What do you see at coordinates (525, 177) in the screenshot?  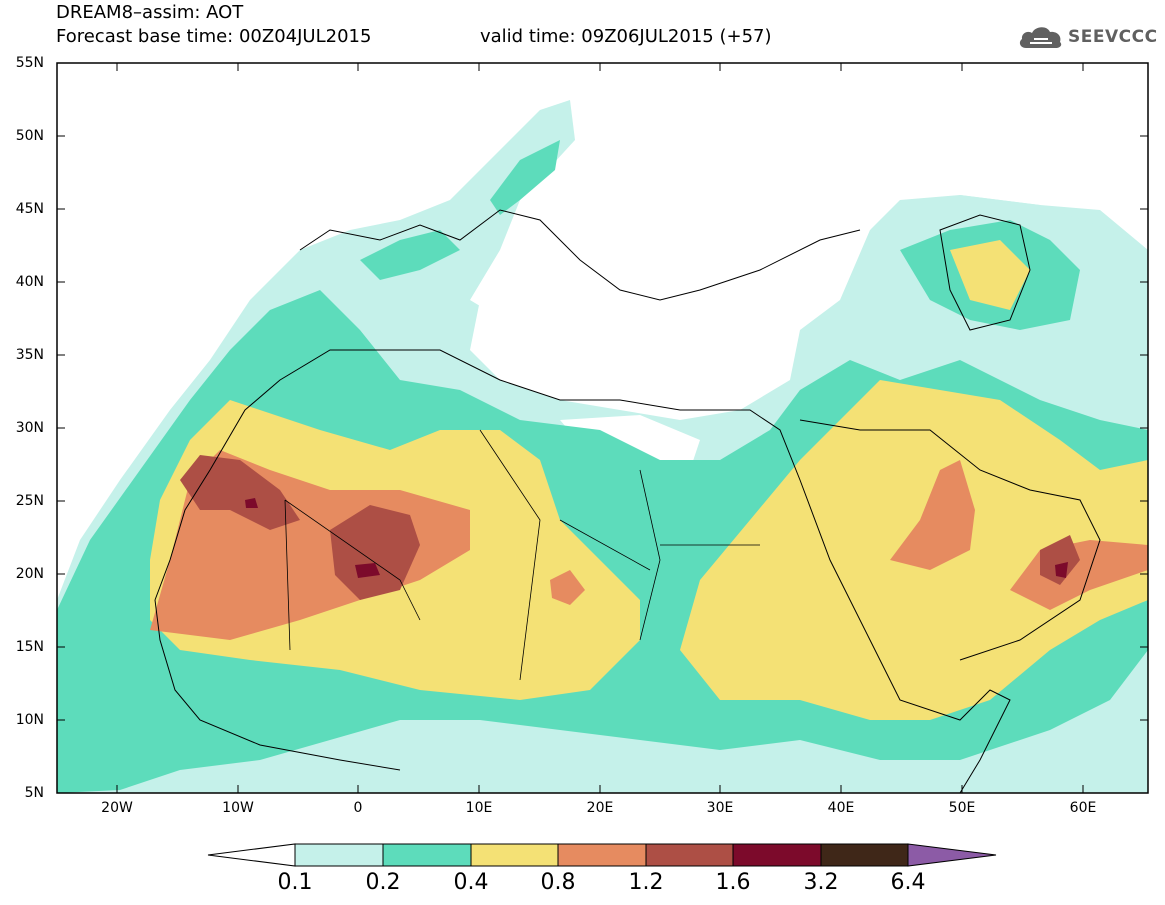 I see `aot-band-0.2-alps` at bounding box center [525, 177].